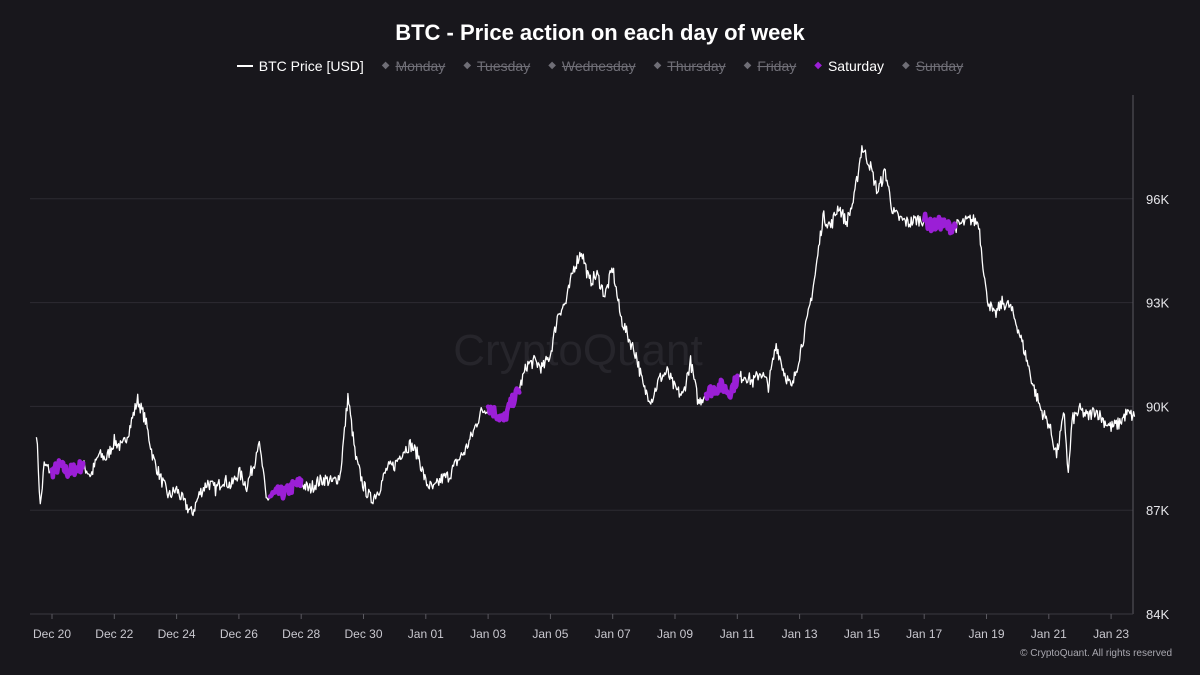 The width and height of the screenshot is (1200, 675). I want to click on x-tick-label: Jan 09, so click(675, 634).